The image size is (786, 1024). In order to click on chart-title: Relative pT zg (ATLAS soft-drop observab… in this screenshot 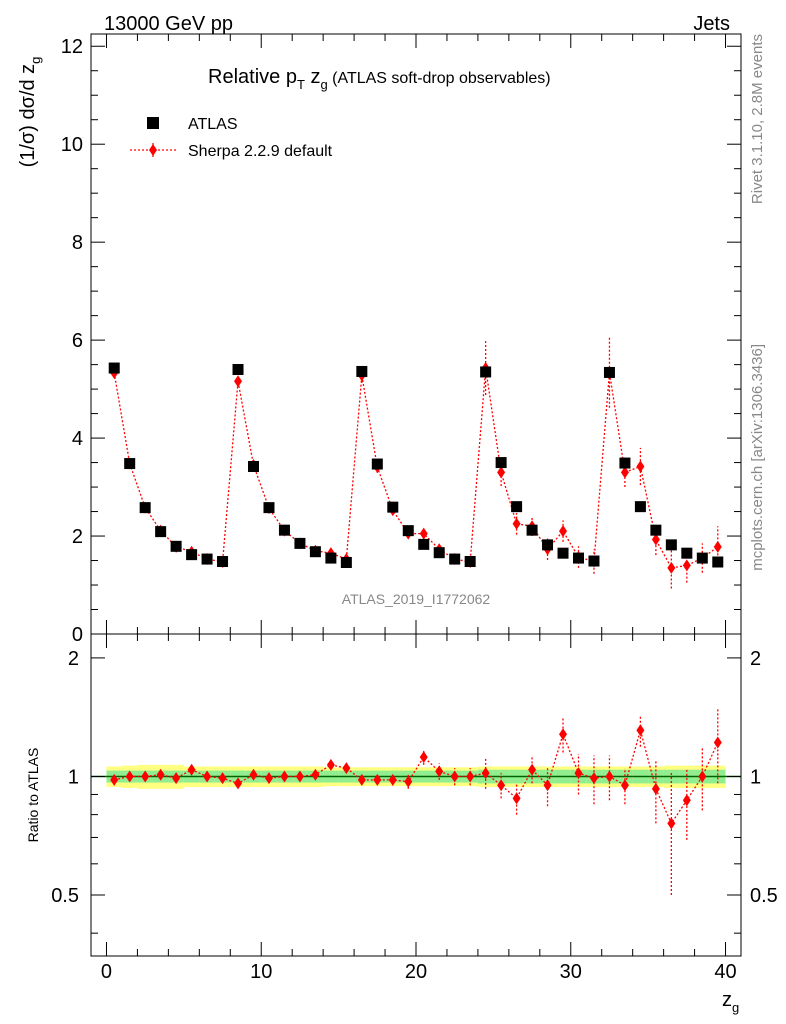, I will do `click(379, 79)`.